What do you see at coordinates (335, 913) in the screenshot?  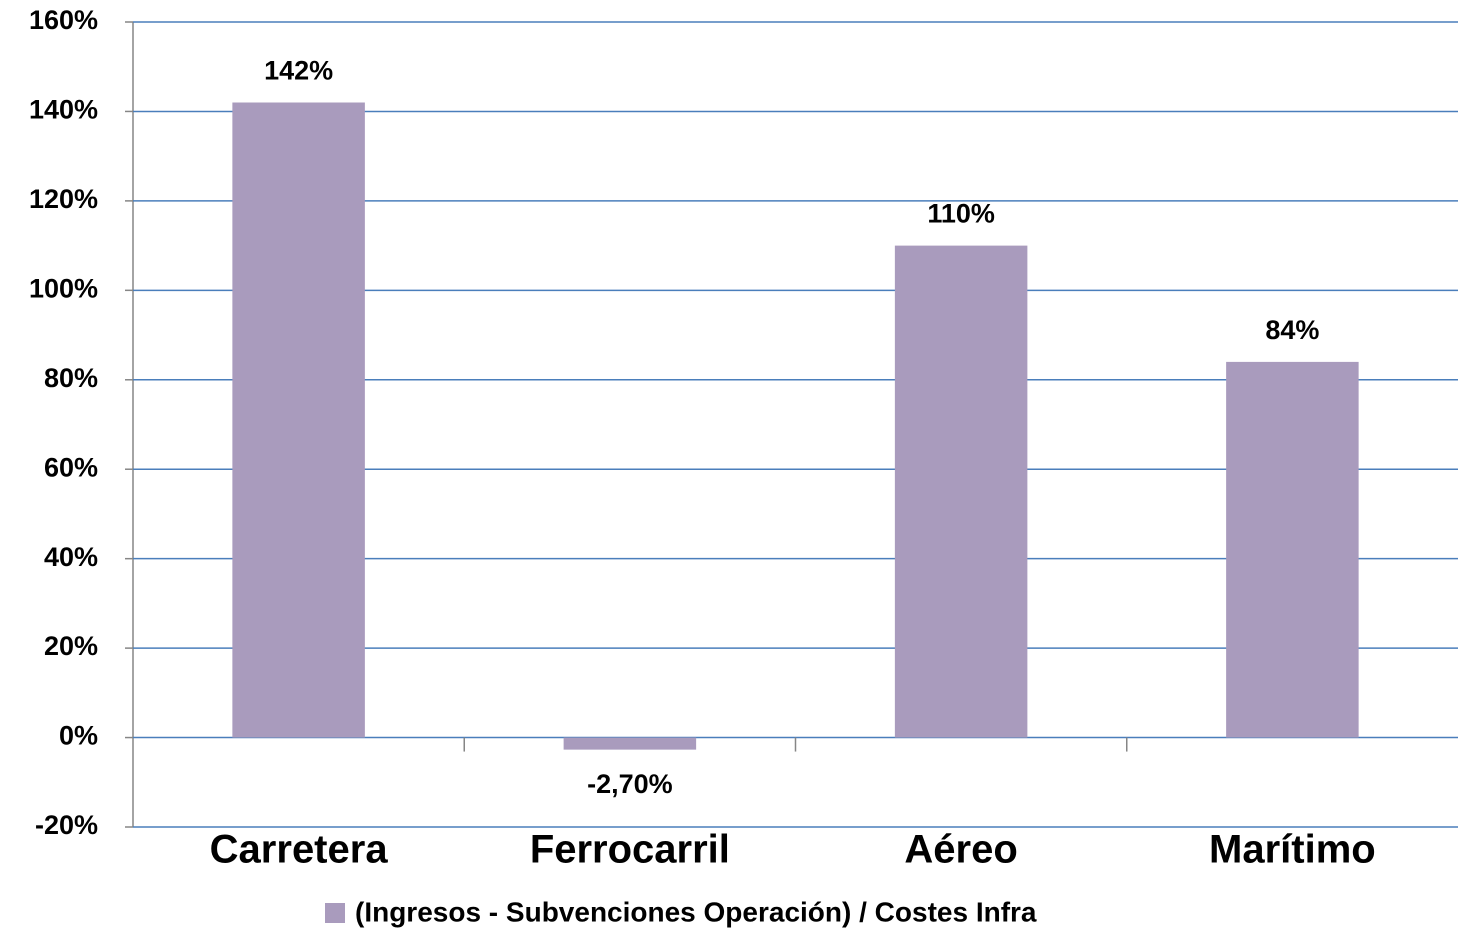 I see `legend-swatch` at bounding box center [335, 913].